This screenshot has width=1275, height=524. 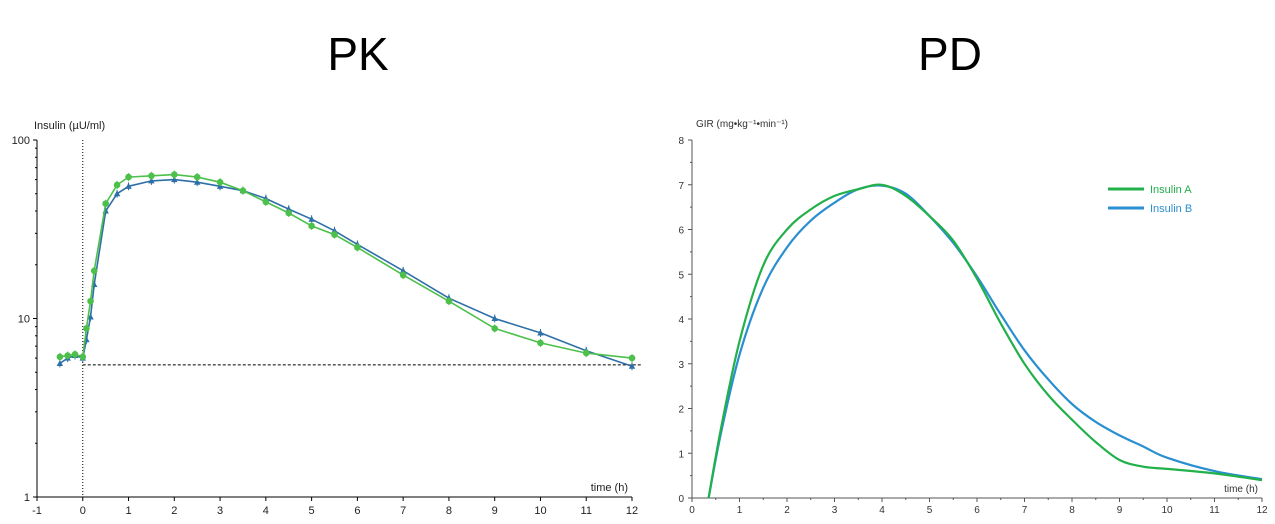 What do you see at coordinates (742, 124) in the screenshot?
I see `pd-y-axis-label: GIR (mg•kg⁻¹•min⁻¹)` at bounding box center [742, 124].